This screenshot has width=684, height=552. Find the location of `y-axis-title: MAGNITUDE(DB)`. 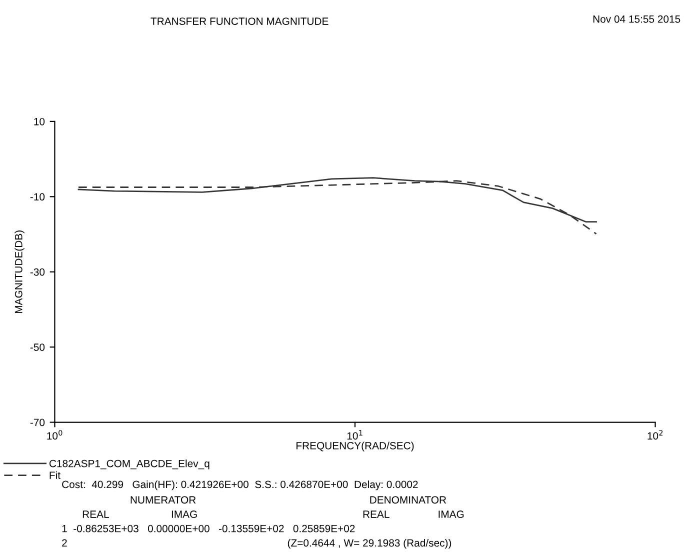

y-axis-title: MAGNITUDE(DB) is located at coordinates (19, 271).